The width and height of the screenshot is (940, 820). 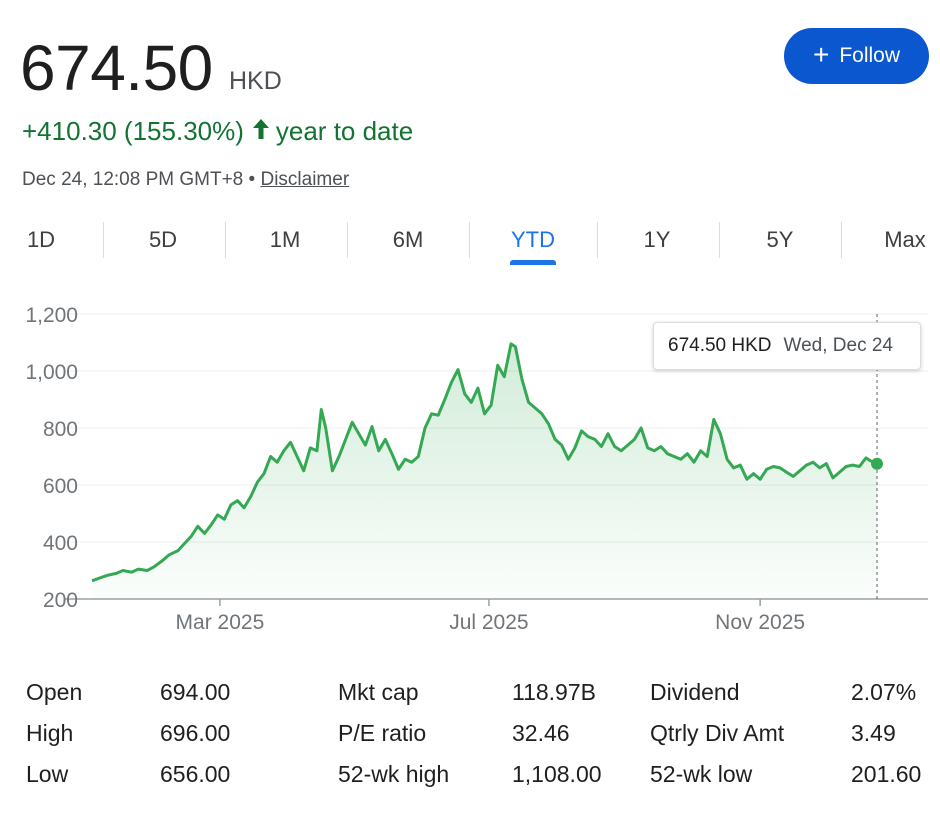 What do you see at coordinates (382, 733) in the screenshot?
I see `stat-label-pe-ratio: P/E ratio` at bounding box center [382, 733].